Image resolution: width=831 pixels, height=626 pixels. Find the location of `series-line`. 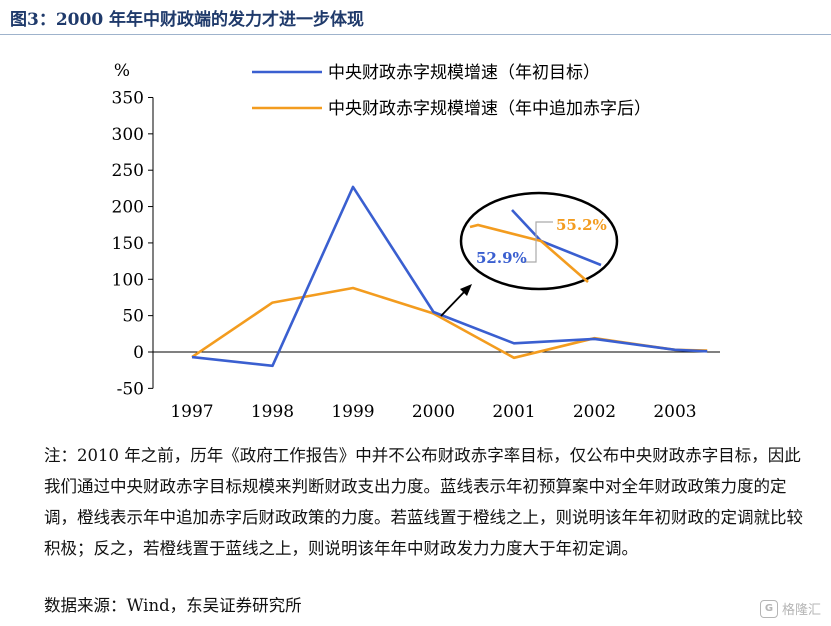

series-line is located at coordinates (449, 323).